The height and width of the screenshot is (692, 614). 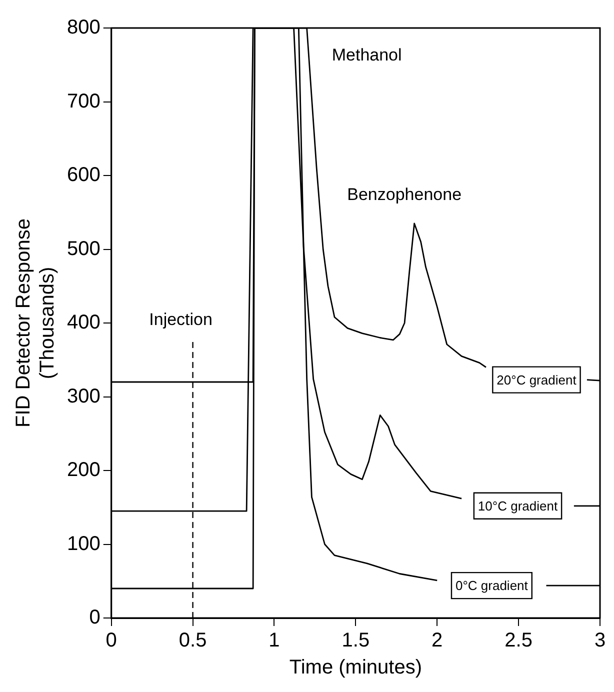 What do you see at coordinates (491, 586) in the screenshot?
I see `series-label: 0°C gradient` at bounding box center [491, 586].